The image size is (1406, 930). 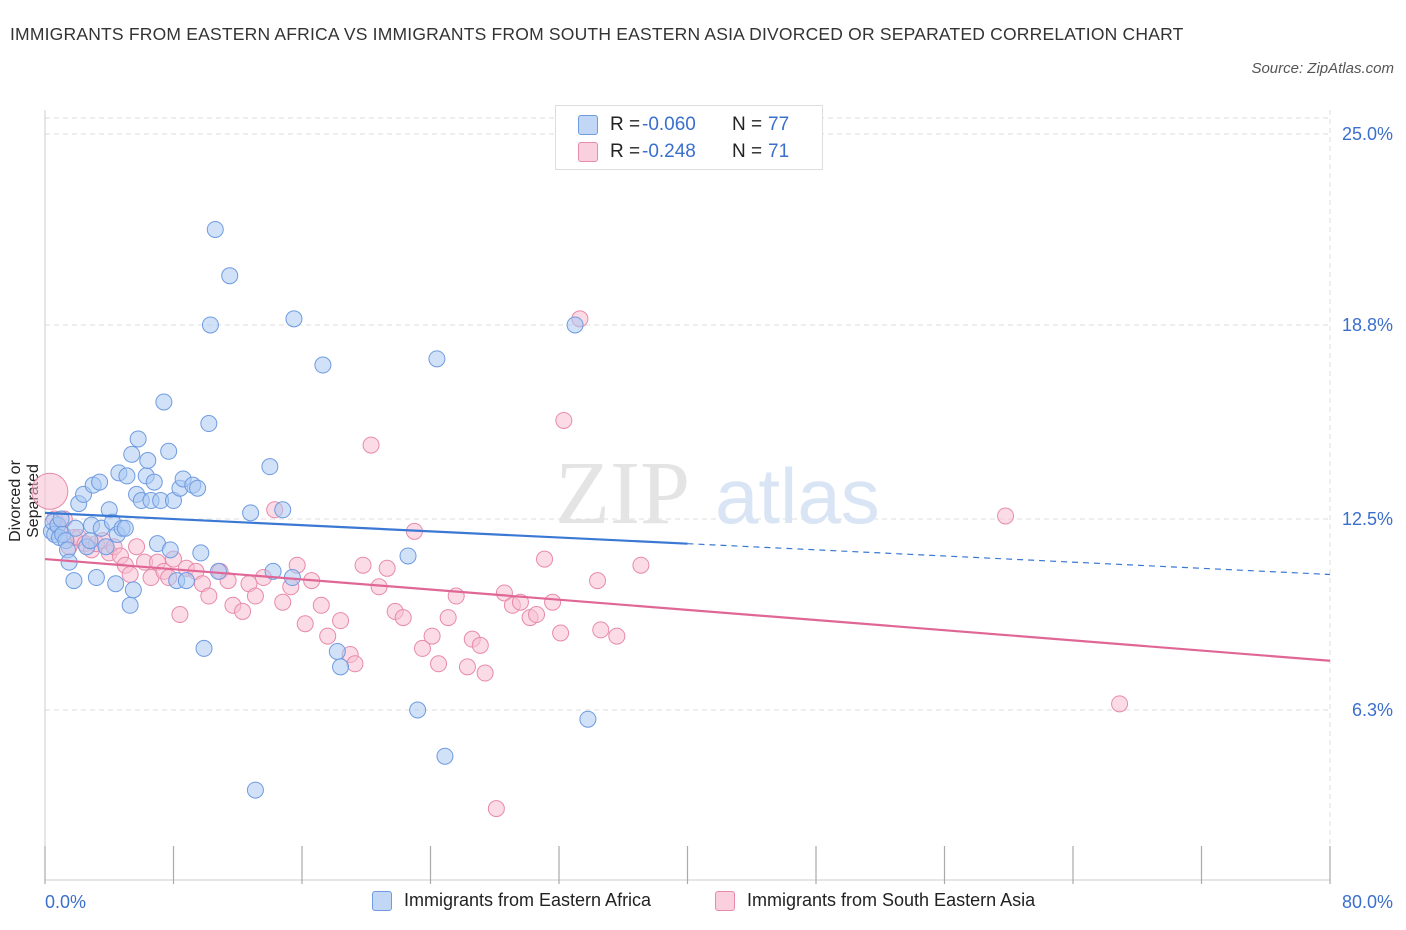 I want to click on y-tick-label: 18.8%, so click(x=1367, y=325).